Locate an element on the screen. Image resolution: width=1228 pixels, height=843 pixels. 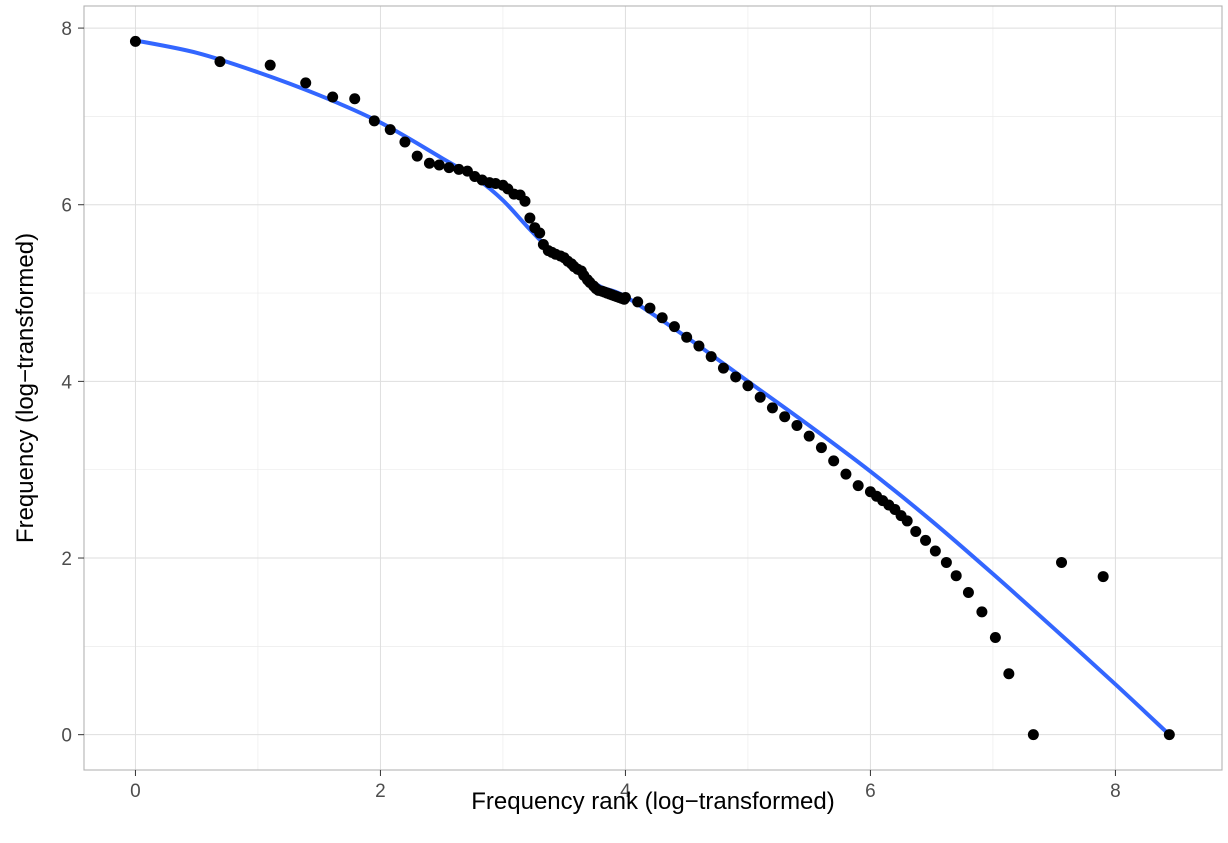
y-axis: 0 2 4 6 8 is located at coordinates (72, 383).